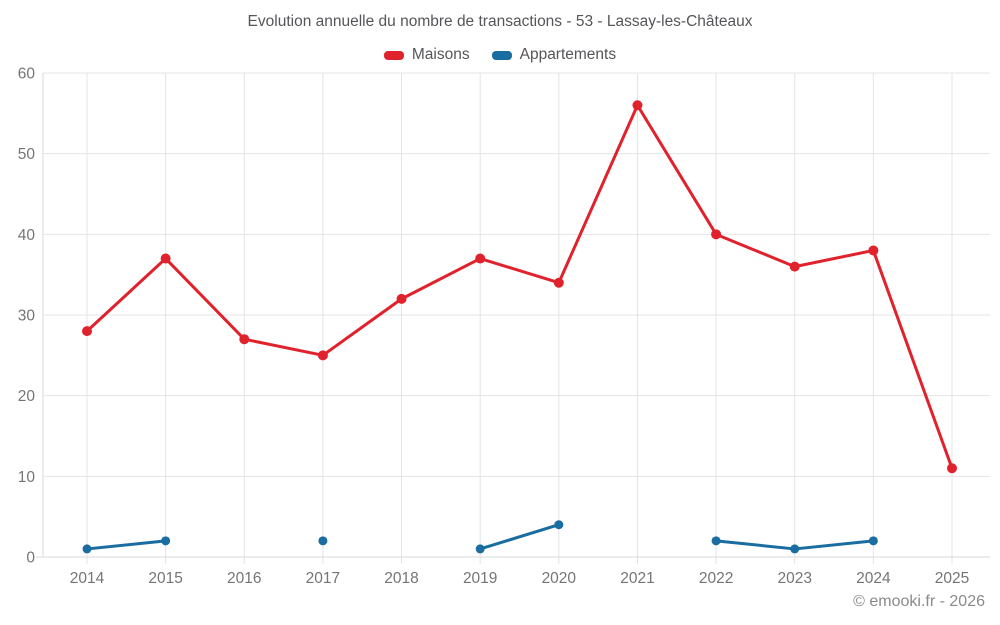  I want to click on maisons-legend-label: Maisons, so click(440, 54).